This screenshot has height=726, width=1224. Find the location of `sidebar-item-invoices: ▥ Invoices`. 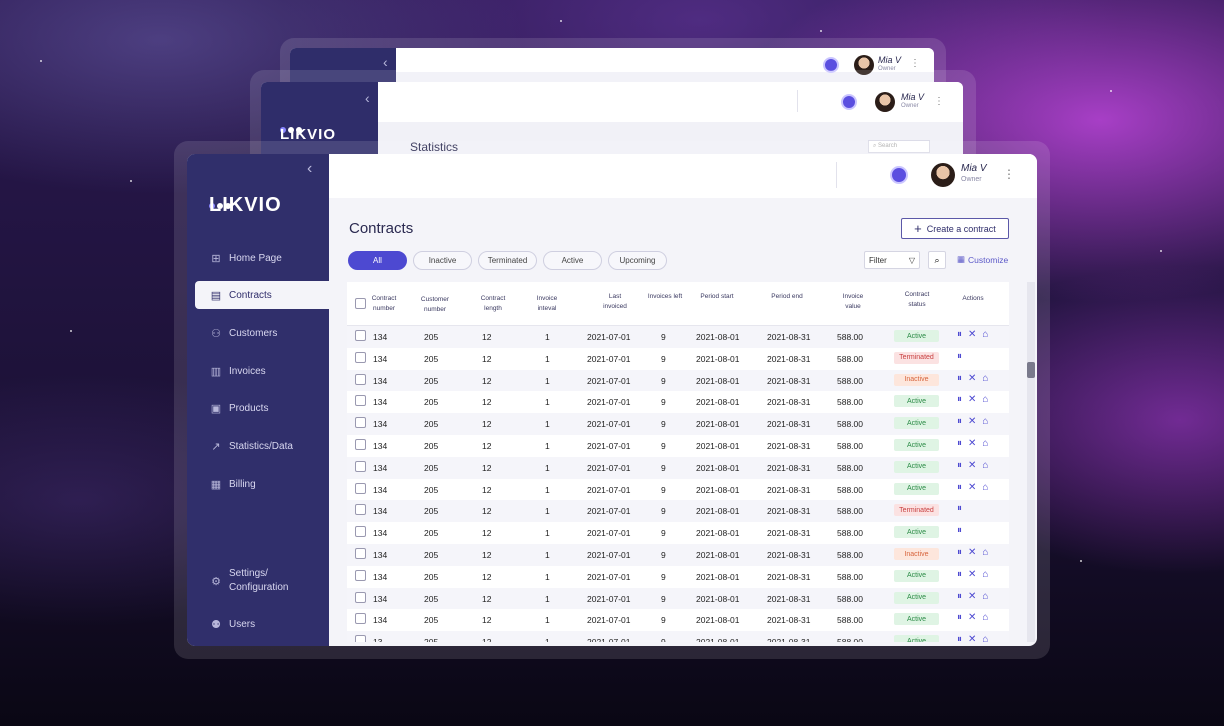

sidebar-item-invoices: ▥ Invoices is located at coordinates (262, 371).